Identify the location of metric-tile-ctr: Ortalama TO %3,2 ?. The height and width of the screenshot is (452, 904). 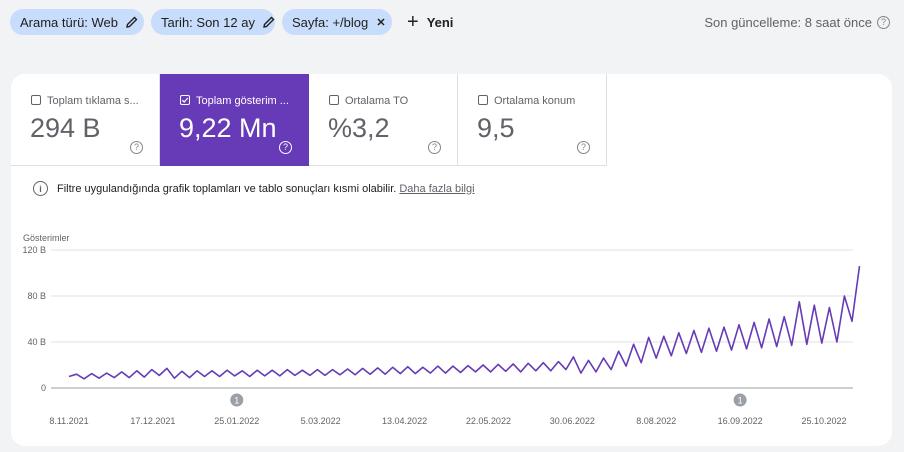
(383, 120).